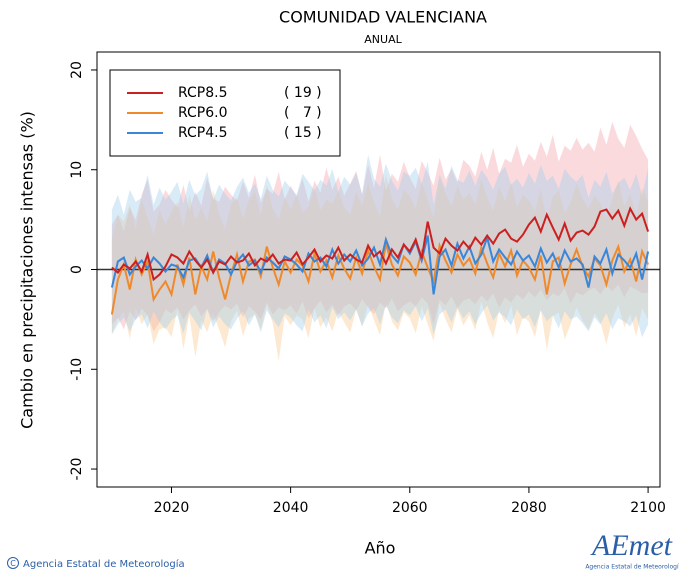 This screenshot has width=682, height=572. I want to click on chart-title: COMUNIDAD VALENCIANA, so click(383, 17).